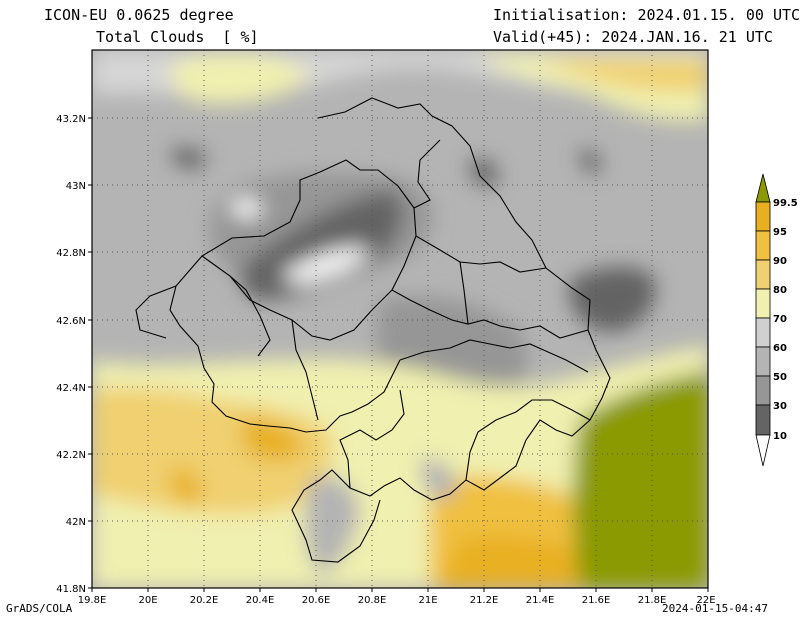 The width and height of the screenshot is (800, 618). Describe the element at coordinates (177, 37) in the screenshot. I see `field-title: Total Clouds [ %]` at that location.